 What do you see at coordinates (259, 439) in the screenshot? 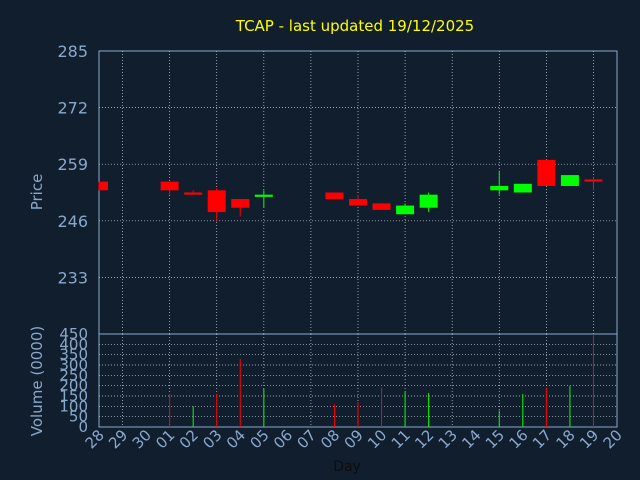
I see `x-tick-label: 05` at bounding box center [259, 439].